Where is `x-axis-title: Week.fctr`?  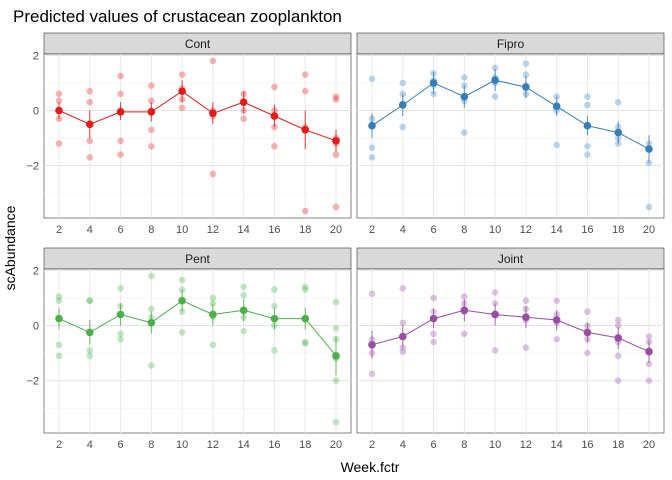
x-axis-title: Week.fctr is located at coordinates (370, 467).